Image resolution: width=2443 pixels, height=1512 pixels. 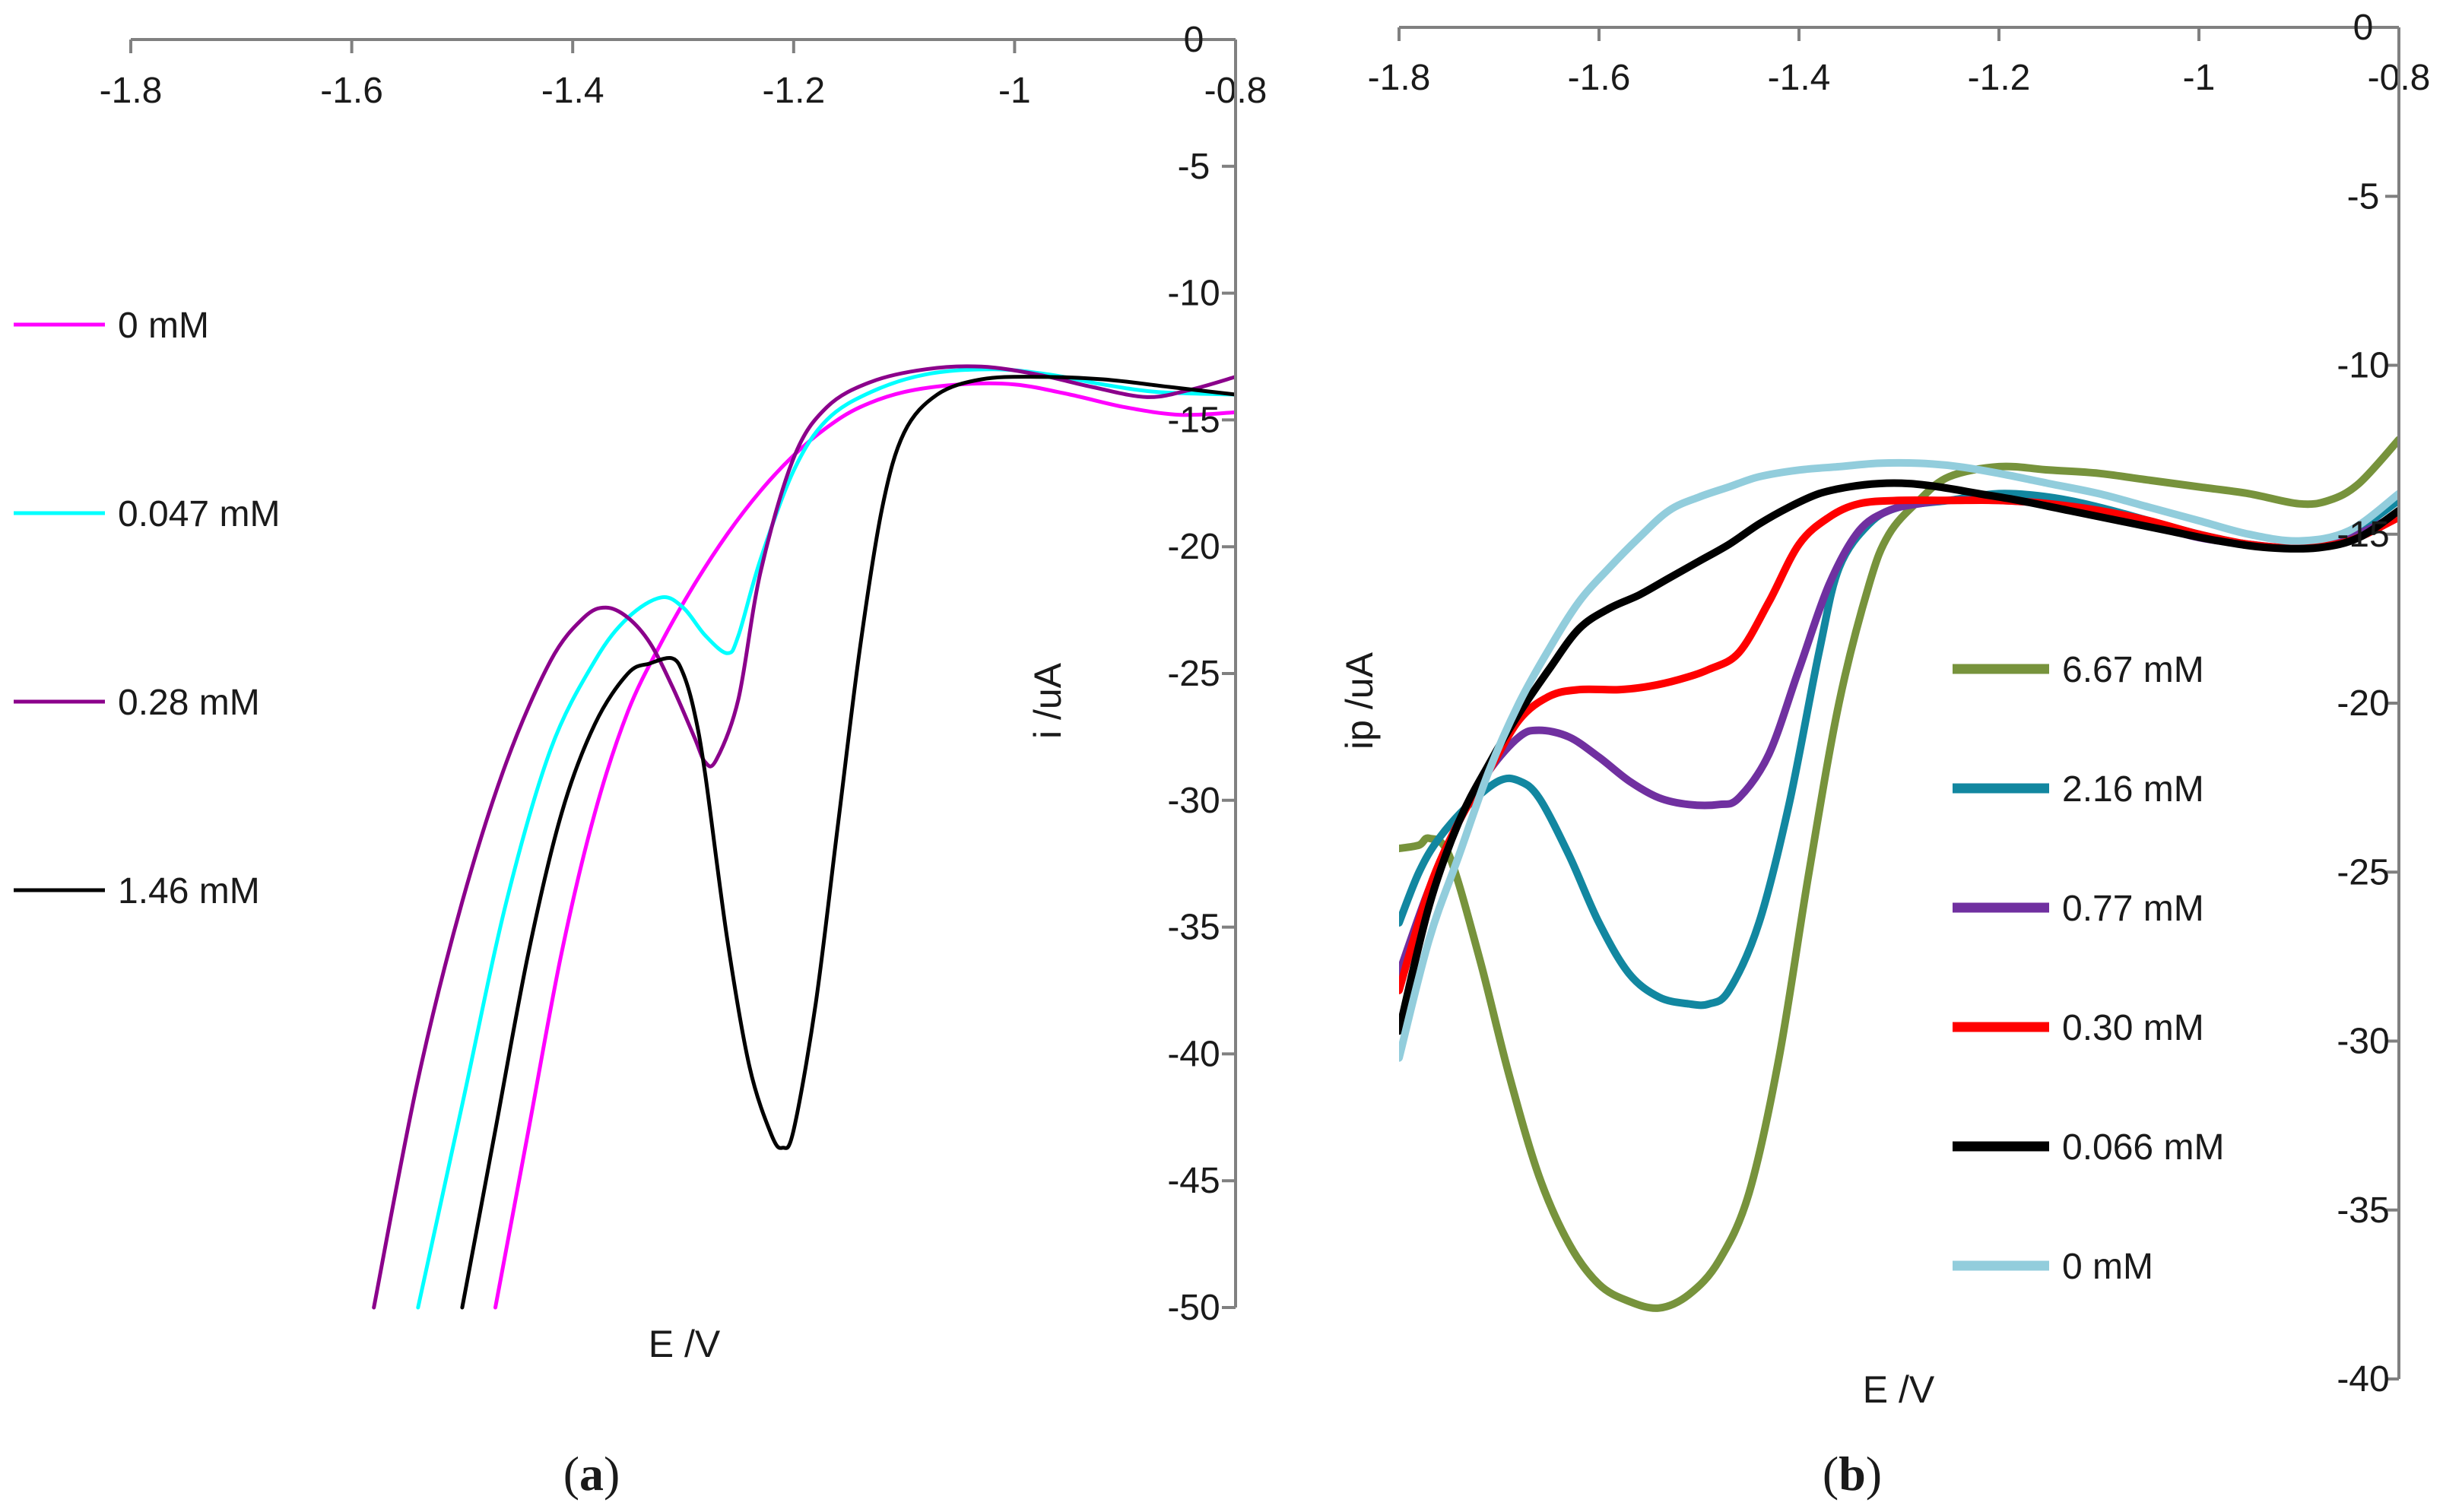 I want to click on panel-a-x-tick-label: -1.6, so click(x=351, y=91).